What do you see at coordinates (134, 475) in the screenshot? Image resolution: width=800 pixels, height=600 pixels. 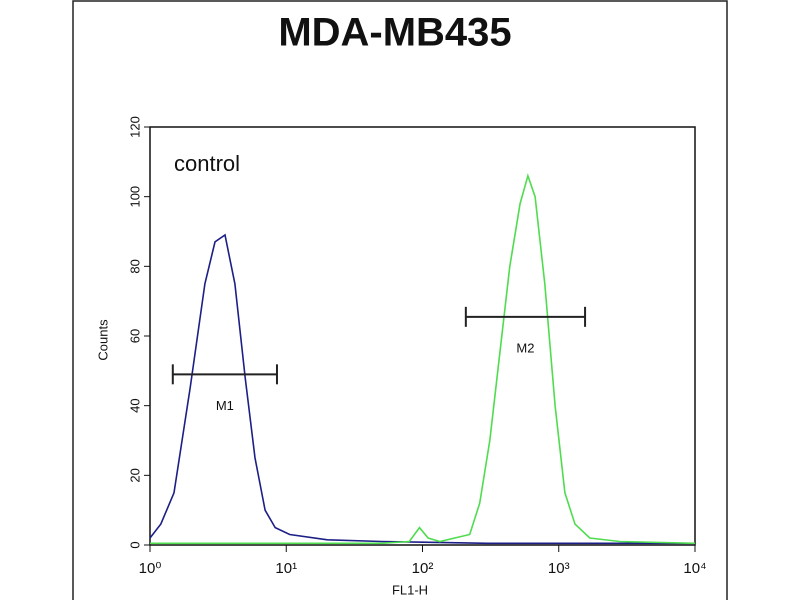 I see `y-tick-label: 20` at bounding box center [134, 475].